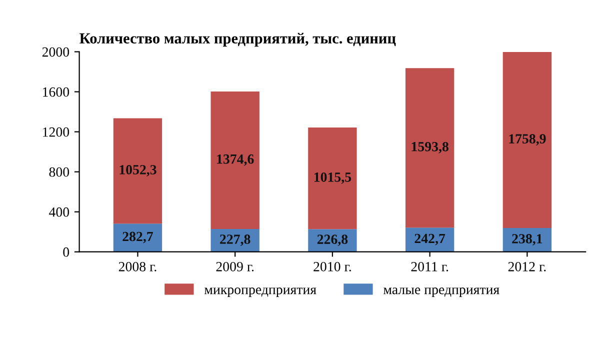 The height and width of the screenshot is (345, 610). Describe the element at coordinates (66, 252) in the screenshot. I see `y-tick-label: 0` at that location.